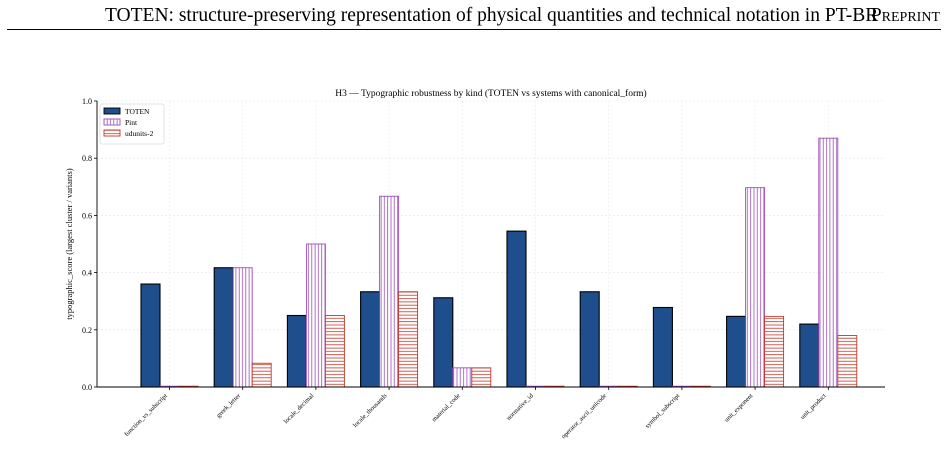 This screenshot has height=453, width=948. Describe the element at coordinates (462, 377) in the screenshot. I see `bar-pint-material-code` at that location.